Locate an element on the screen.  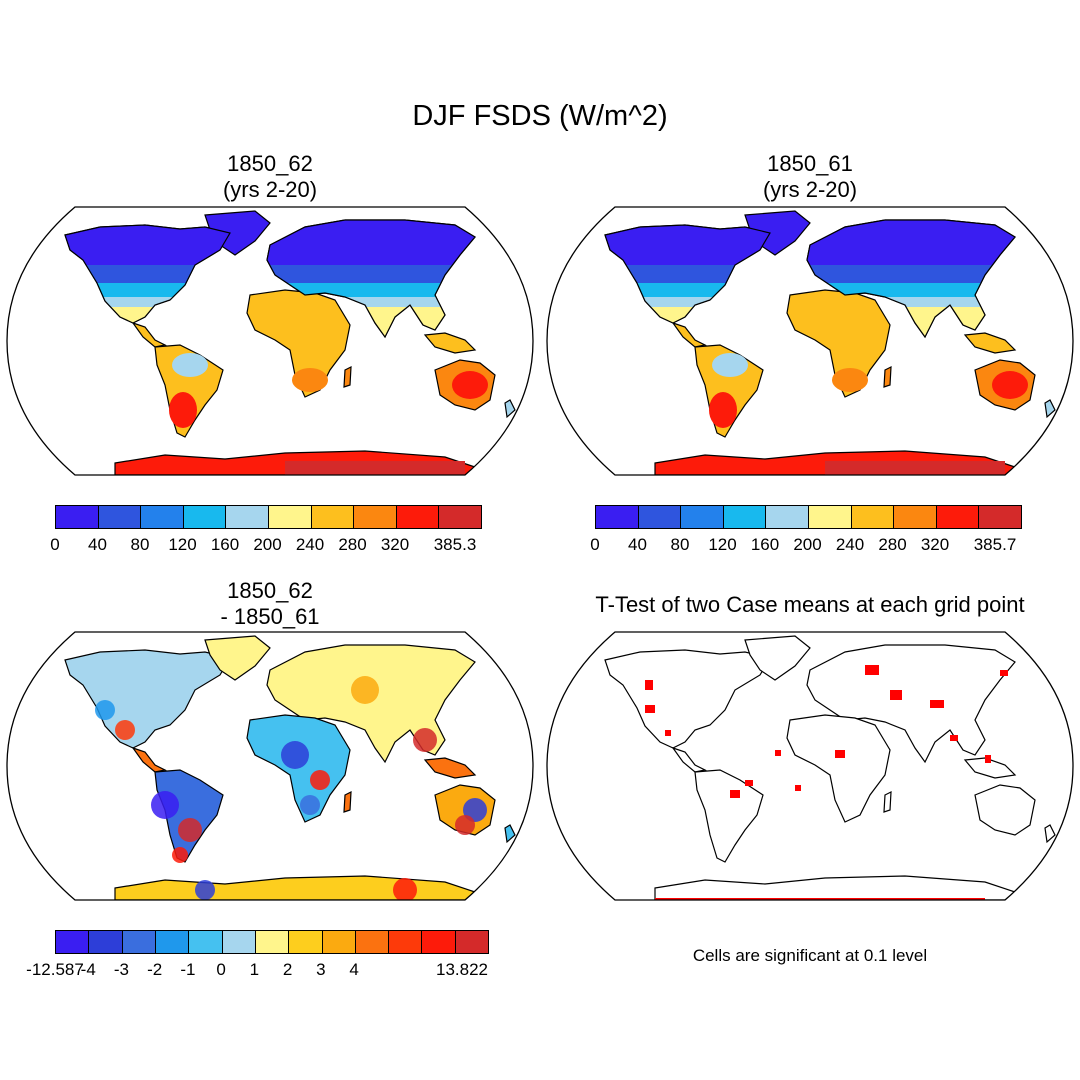
cb2-tick-label: 80 is located at coordinates (680, 544).